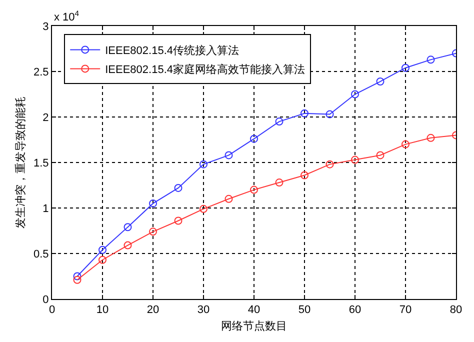 The width and height of the screenshot is (474, 342). I want to click on x-tick-label: 60, so click(355, 310).